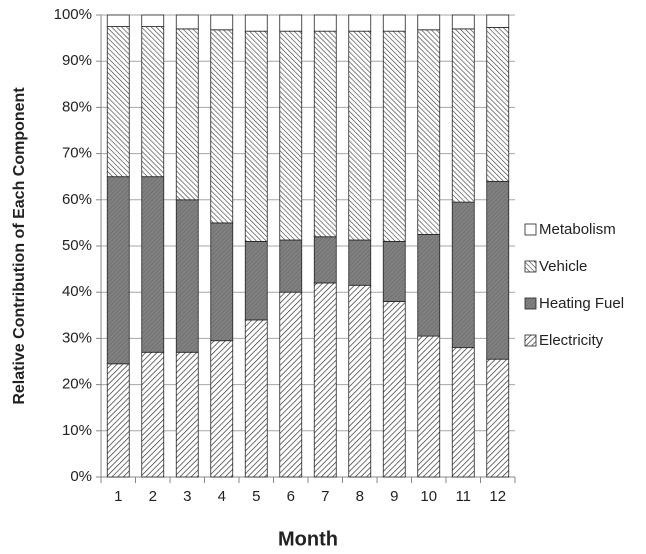 The image size is (646, 554). Describe the element at coordinates (19, 246) in the screenshot. I see `y-axis-label: Relative Contribution of Each Component` at that location.